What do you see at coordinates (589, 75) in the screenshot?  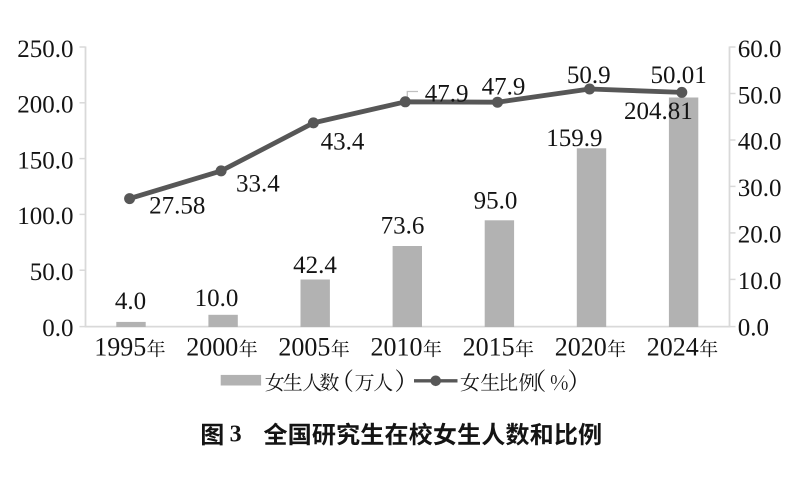 I see `svg-text: 50.9` at bounding box center [589, 75].